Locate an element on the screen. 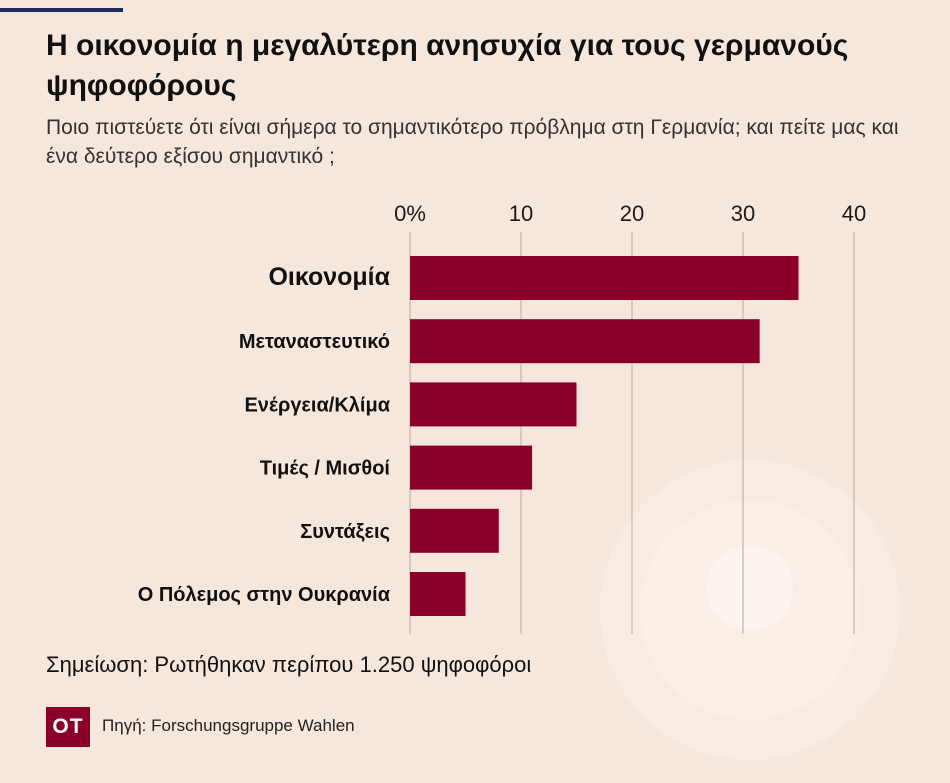 Image resolution: width=950 pixels, height=783 pixels. publisher-logo: OT is located at coordinates (68, 727).